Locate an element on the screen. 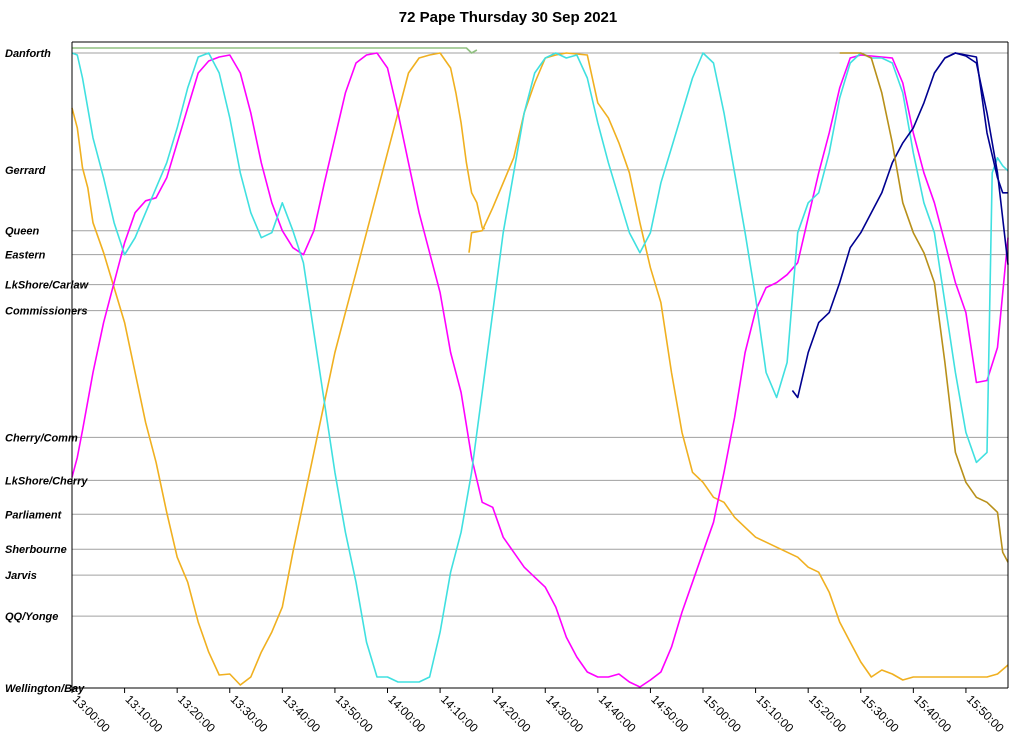  y-tick-label: LkShore/Carlaw is located at coordinates (47, 286).